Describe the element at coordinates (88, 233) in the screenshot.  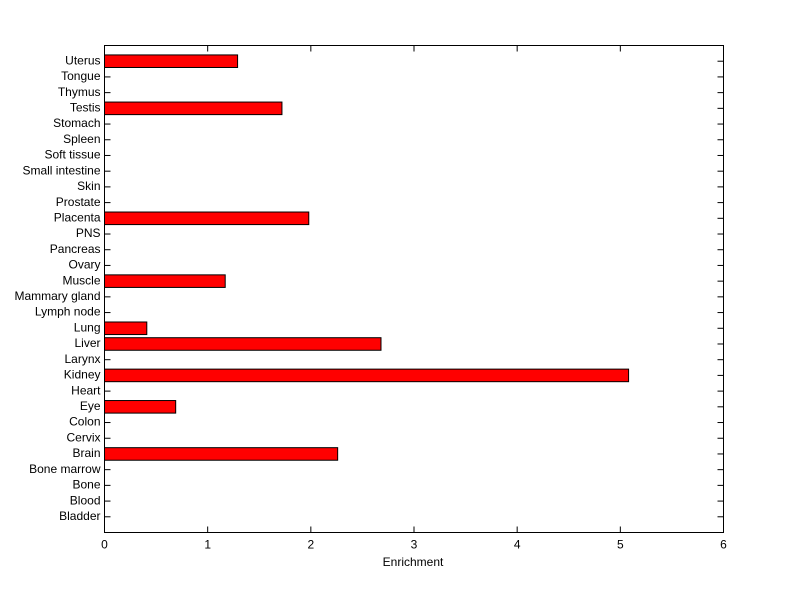
I see `y-tick-label: PNS` at that location.